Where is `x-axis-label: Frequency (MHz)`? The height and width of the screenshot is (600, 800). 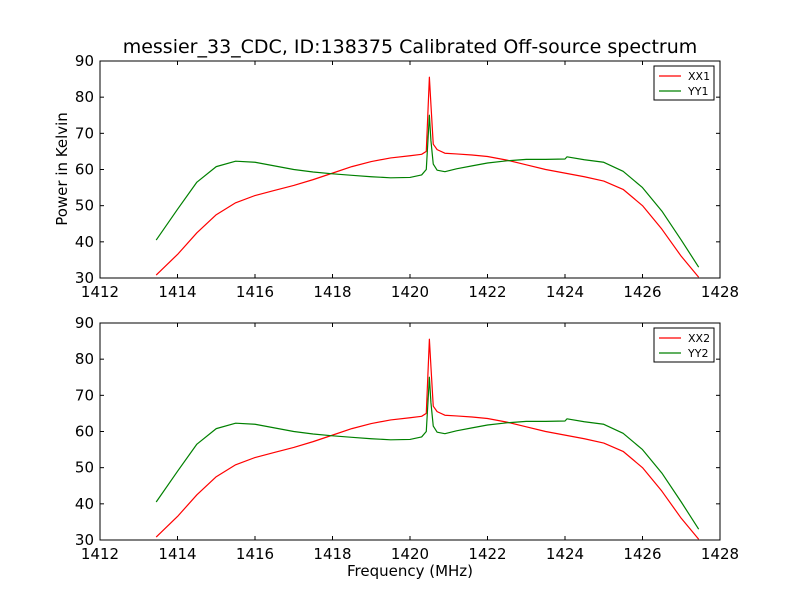 x-axis-label: Frequency (MHz) is located at coordinates (410, 571).